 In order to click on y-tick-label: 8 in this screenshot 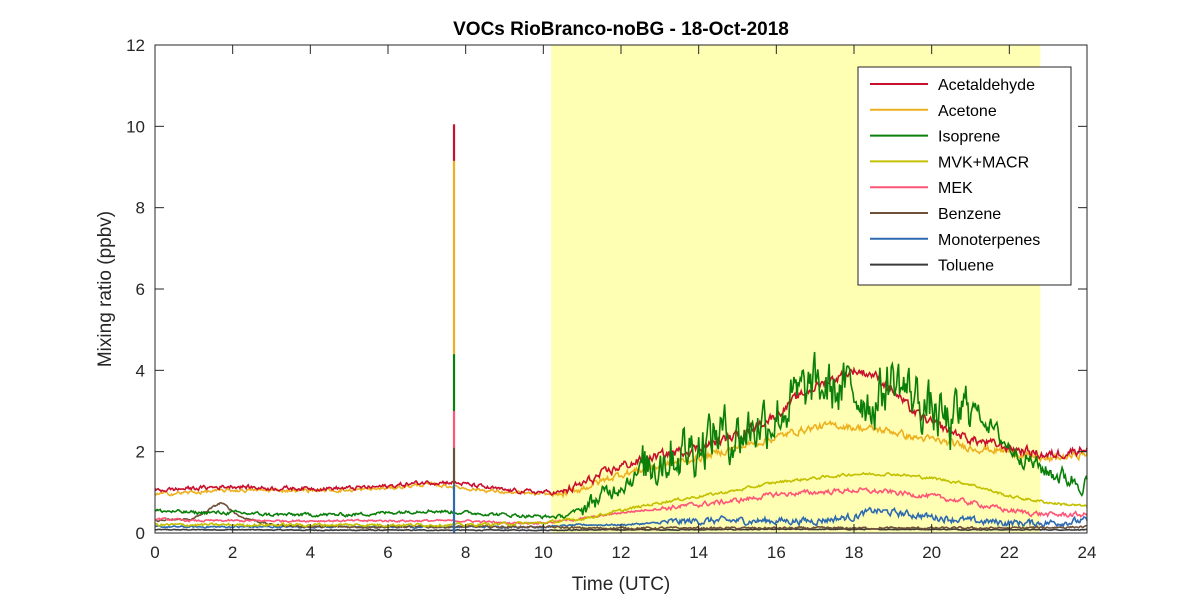, I will do `click(140, 208)`.